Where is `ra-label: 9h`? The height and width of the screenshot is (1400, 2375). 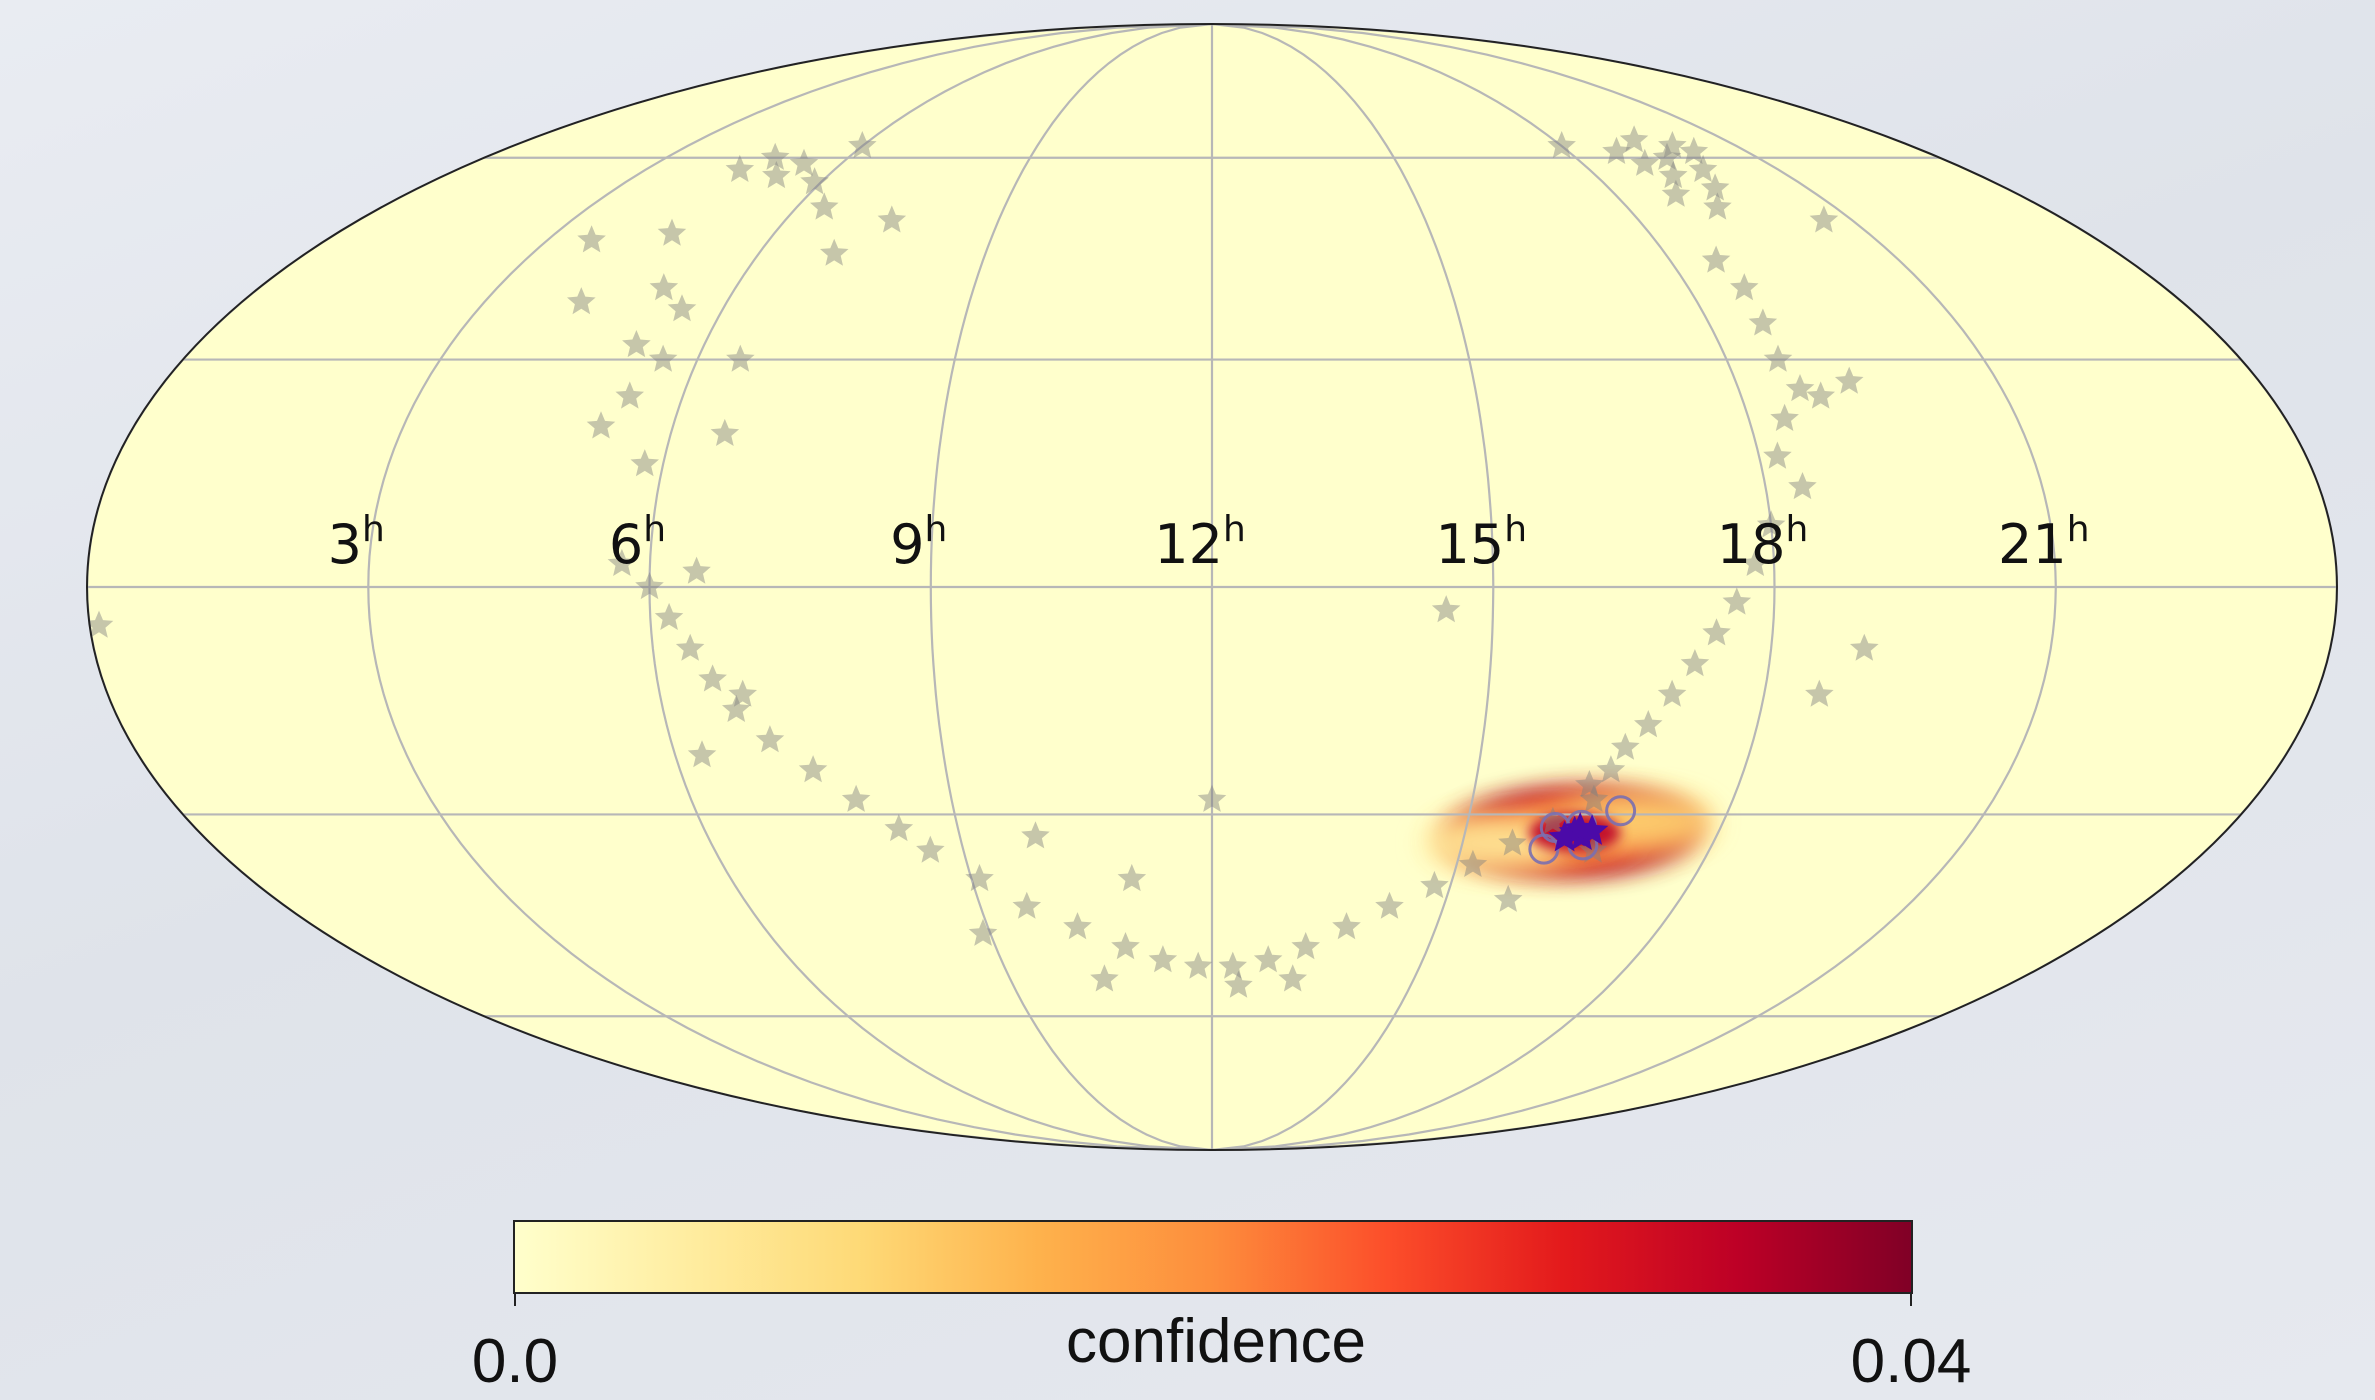 ra-label: 9h is located at coordinates (918, 542).